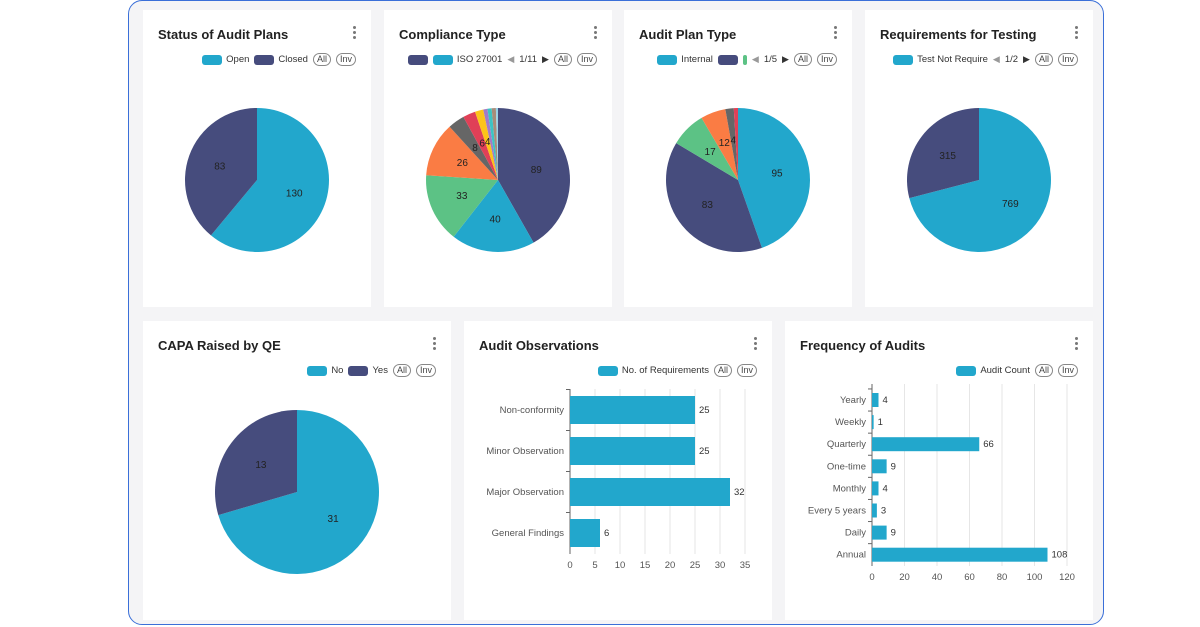  Describe the element at coordinates (695, 565) in the screenshot. I see `x-tick-label: 25` at that location.